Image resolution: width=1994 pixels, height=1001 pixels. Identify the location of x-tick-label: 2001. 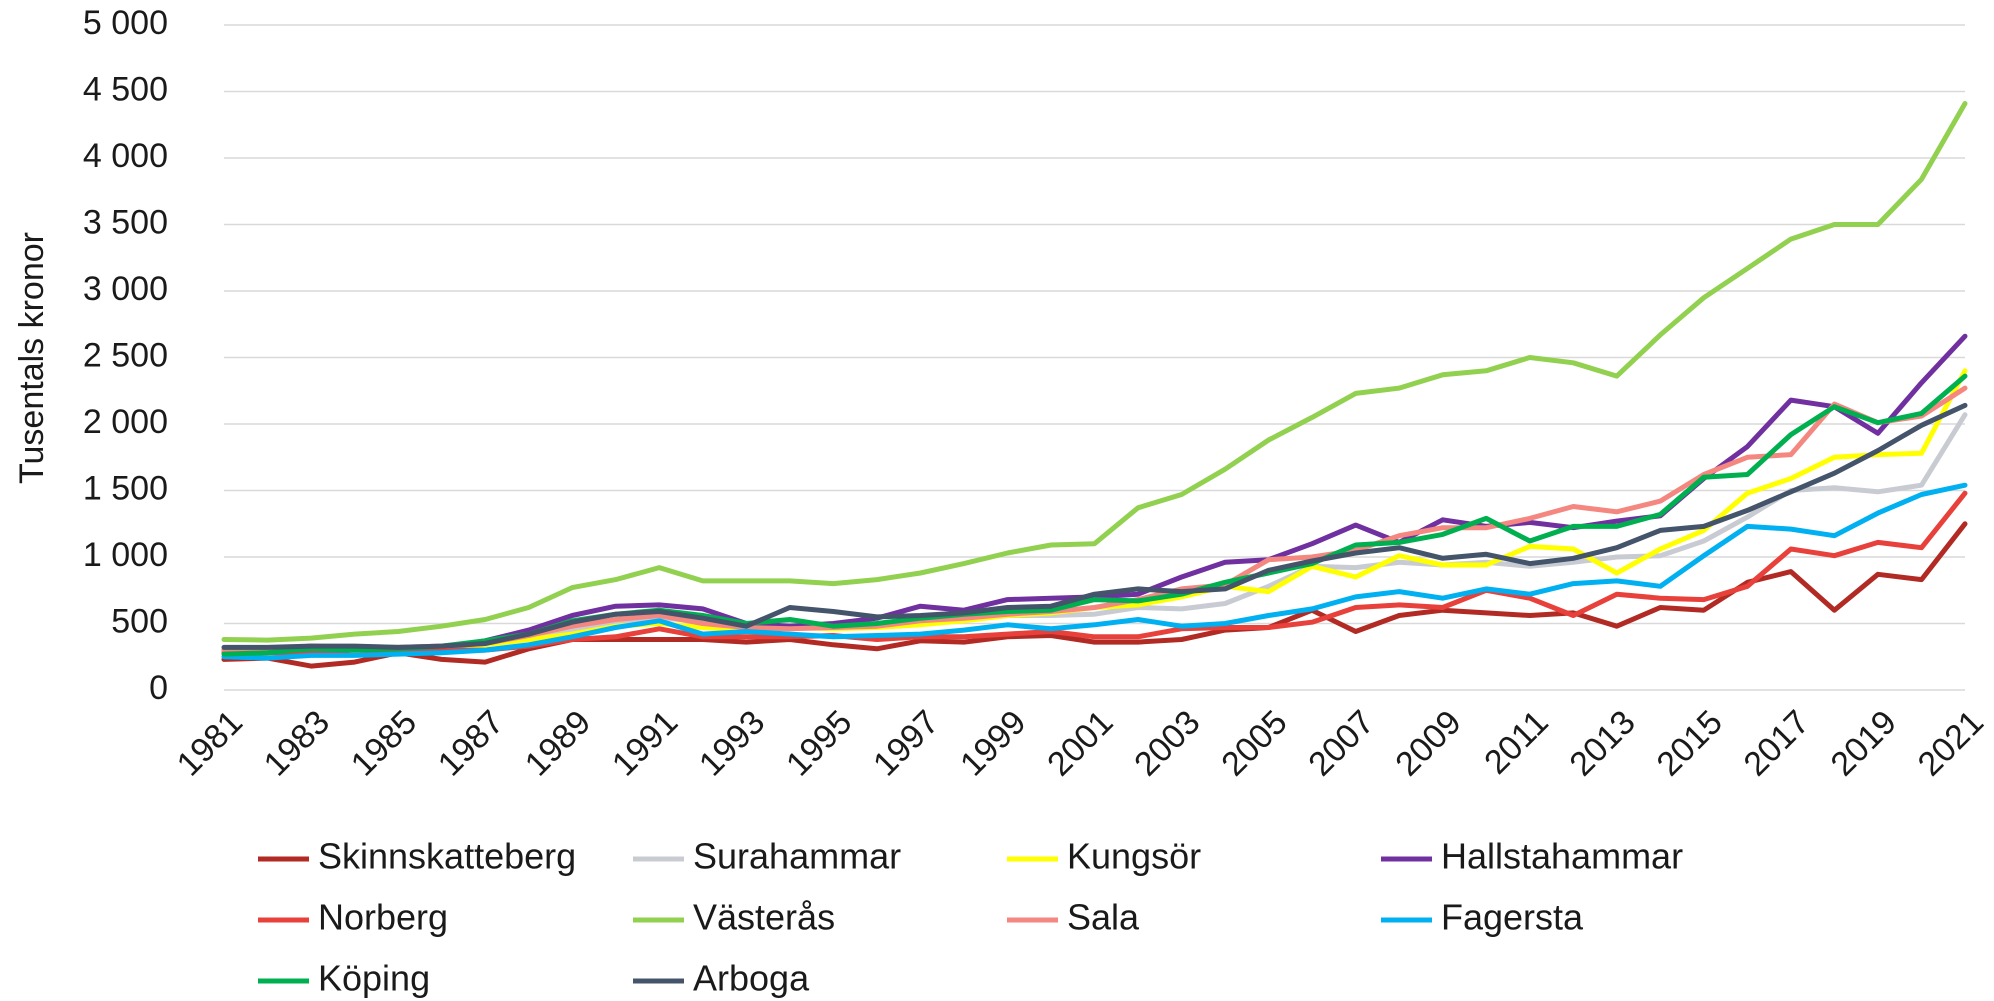
(1080, 743).